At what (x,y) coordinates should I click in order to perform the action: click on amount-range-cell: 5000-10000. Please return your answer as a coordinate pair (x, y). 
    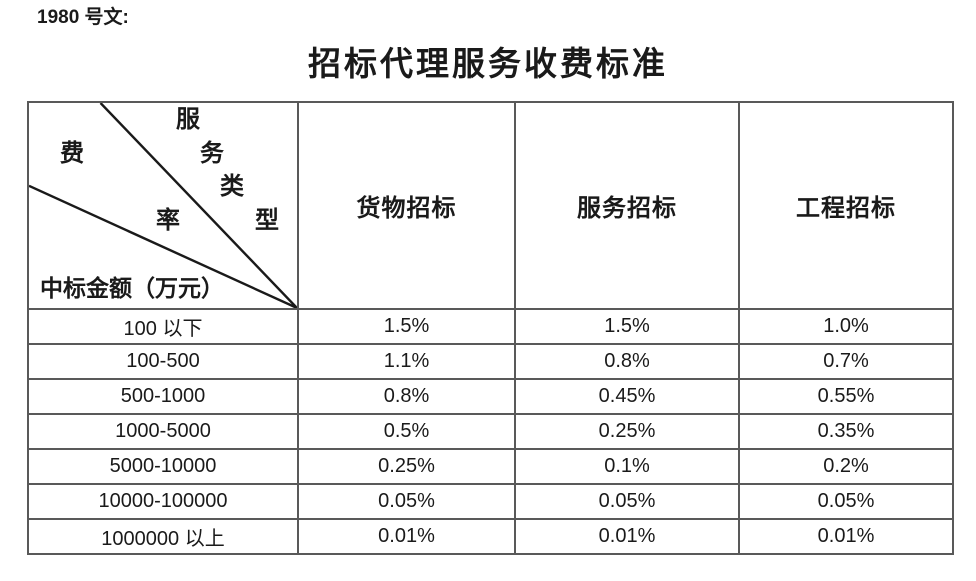
    Looking at the image, I should click on (163, 466).